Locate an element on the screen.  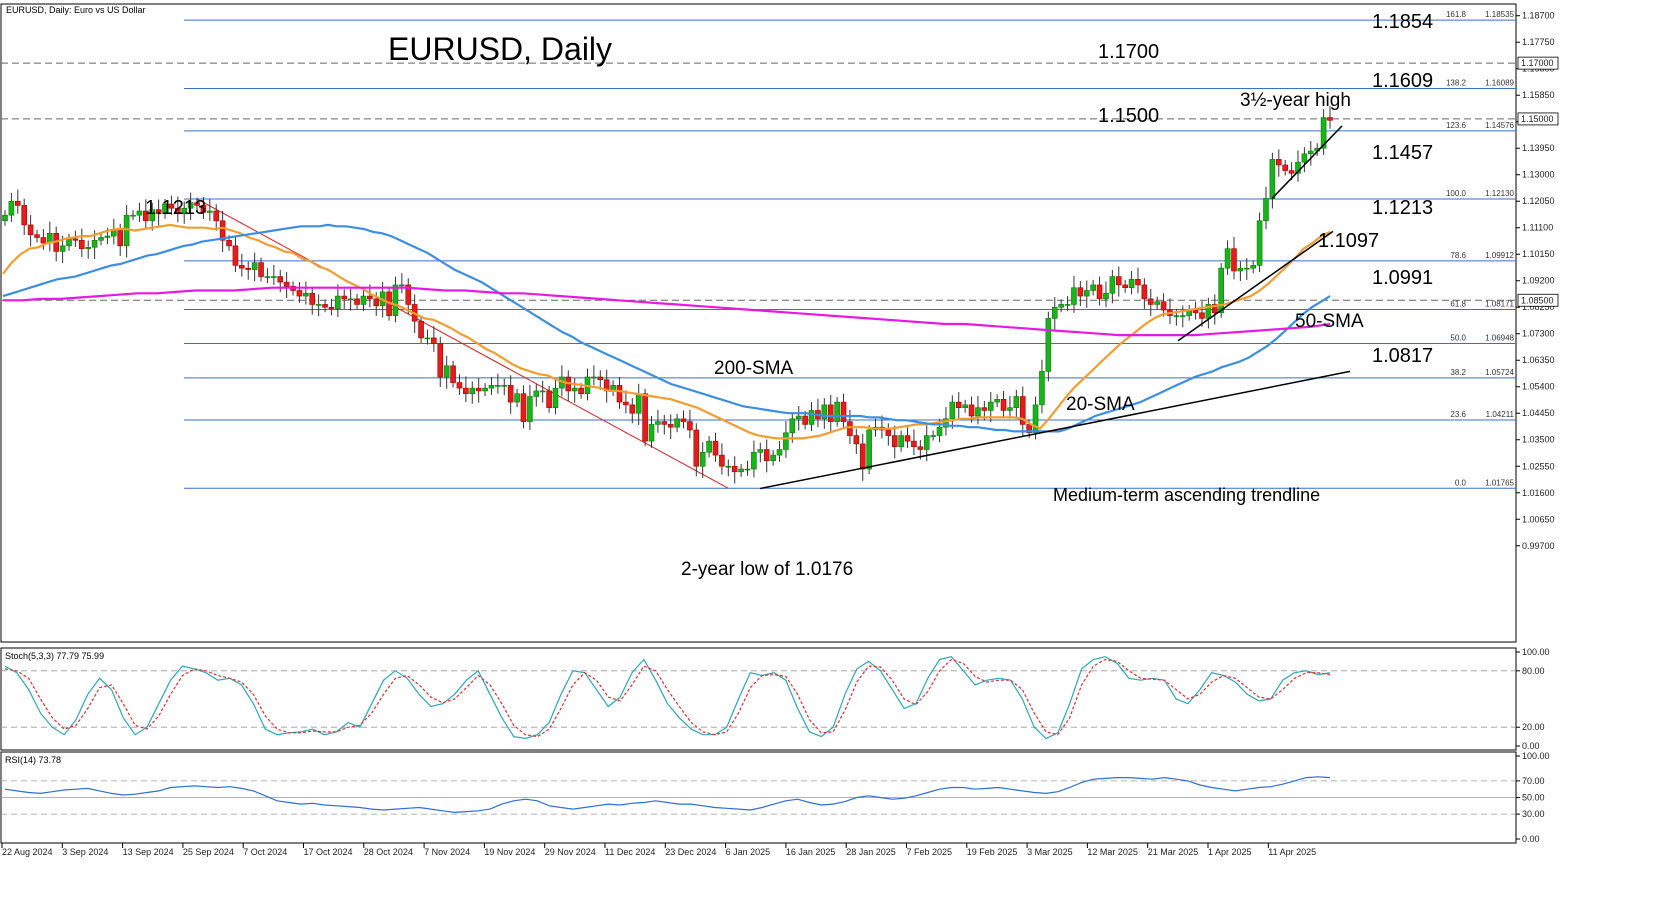
price-tick-label: 1.13950 is located at coordinates (1538, 148).